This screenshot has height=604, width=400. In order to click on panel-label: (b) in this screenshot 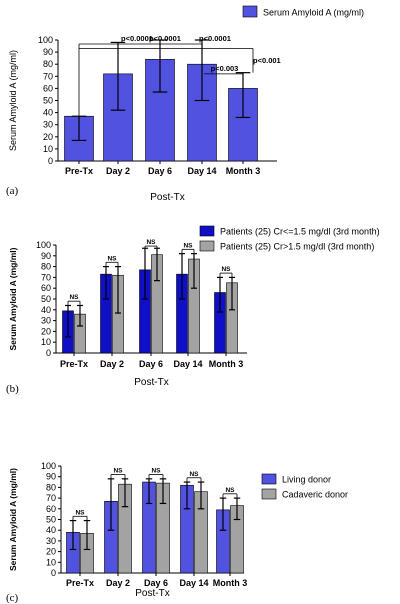, I will do `click(12, 389)`.